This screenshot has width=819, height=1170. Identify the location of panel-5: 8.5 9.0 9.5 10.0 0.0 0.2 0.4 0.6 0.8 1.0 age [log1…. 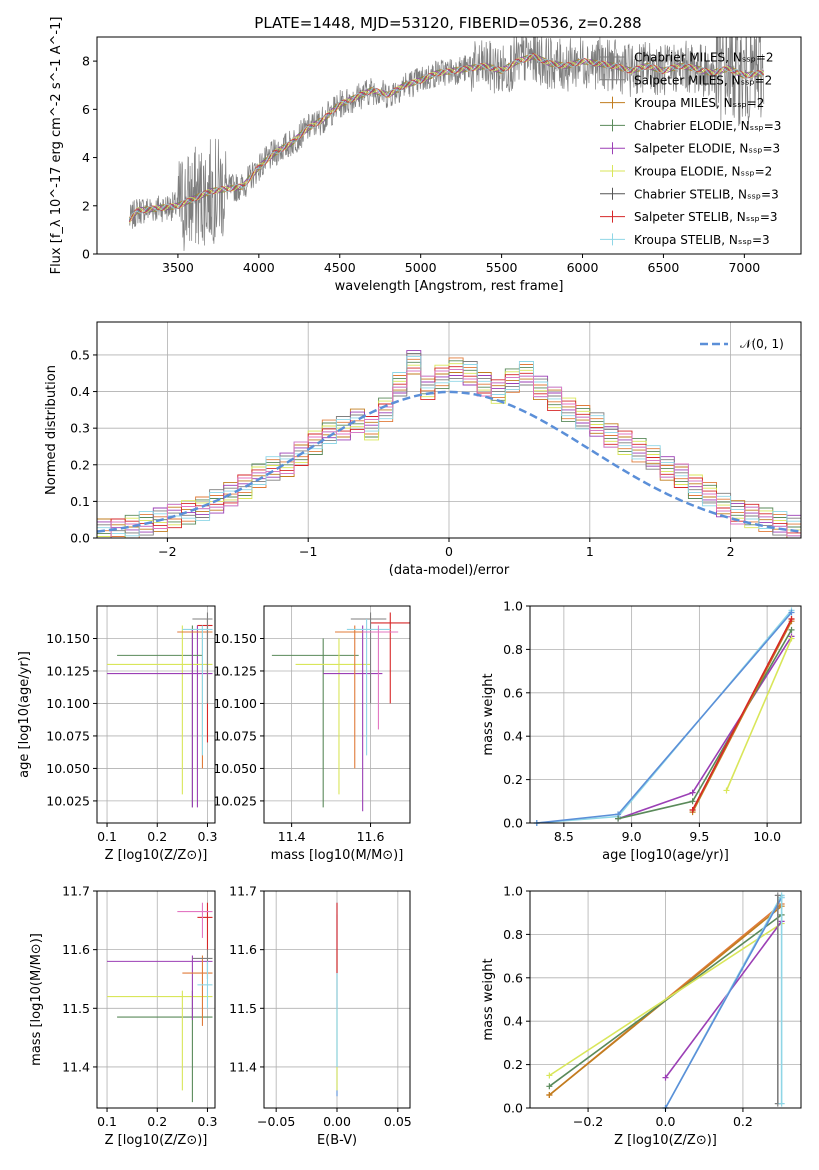
(641, 731).